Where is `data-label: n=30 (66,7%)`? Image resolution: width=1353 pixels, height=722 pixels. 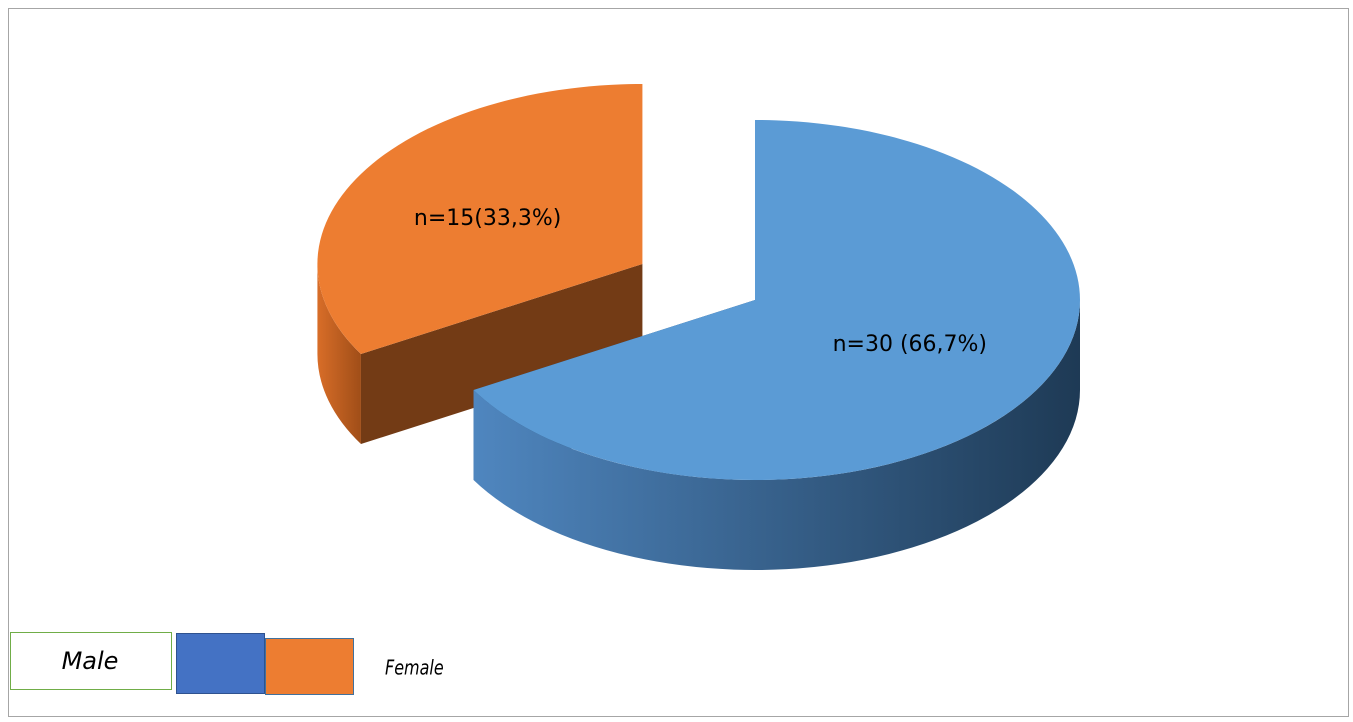 data-label: n=30 (66,7%) is located at coordinates (910, 344).